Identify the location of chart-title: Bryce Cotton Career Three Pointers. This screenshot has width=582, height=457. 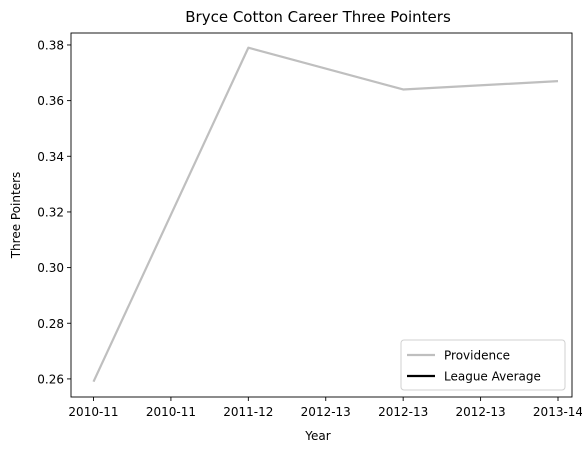
(318, 17).